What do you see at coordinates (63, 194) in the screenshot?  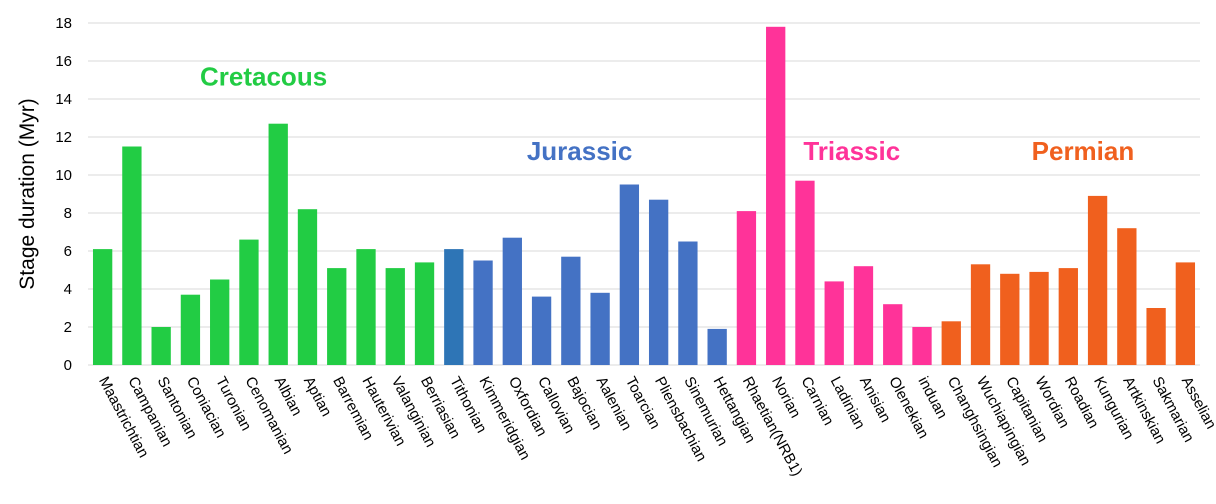 I see `y-axis-tick-labels: 0 2 4 6 8 10 12 14 16 18` at bounding box center [63, 194].